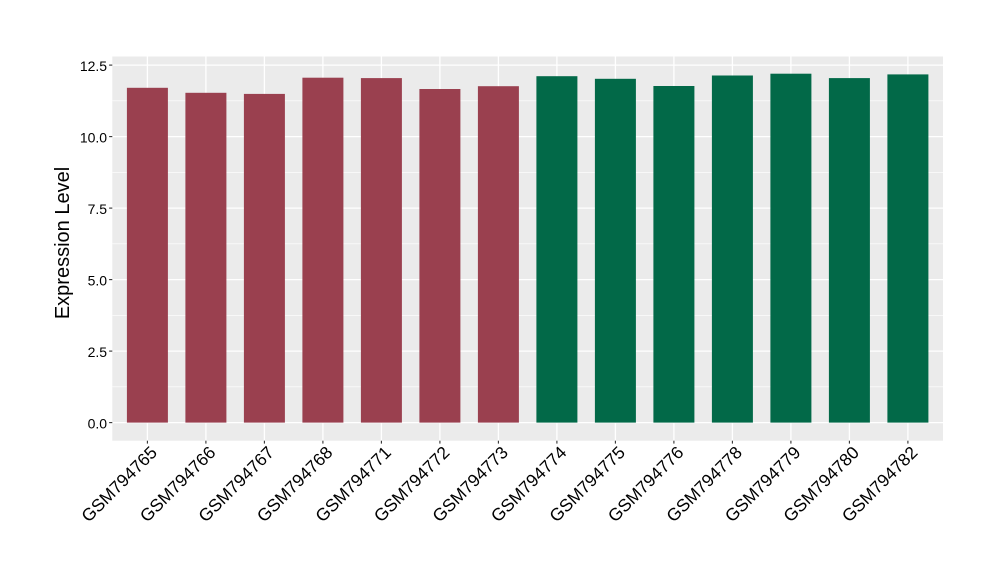  Describe the element at coordinates (98, 352) in the screenshot. I see `svg-text: 2.5` at that location.